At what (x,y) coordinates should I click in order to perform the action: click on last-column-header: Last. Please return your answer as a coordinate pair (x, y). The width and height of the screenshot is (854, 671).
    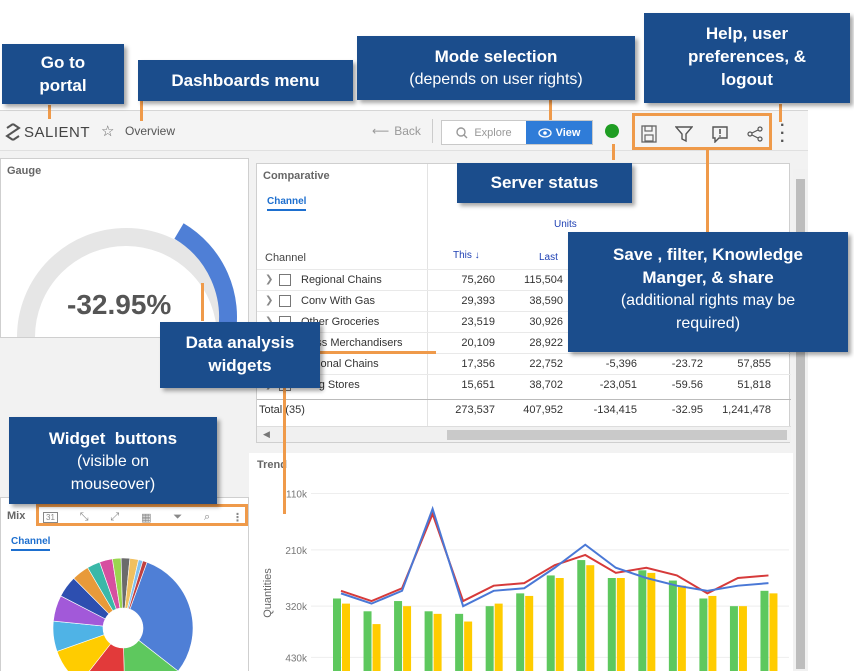
    Looking at the image, I should click on (548, 257).